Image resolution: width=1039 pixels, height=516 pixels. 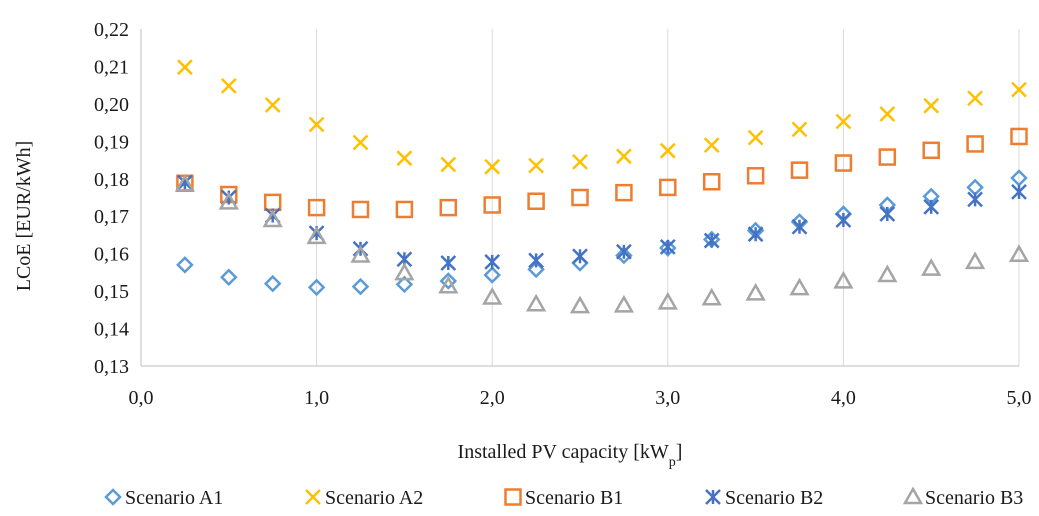 I want to click on x-tick-label: 0,0, so click(x=141, y=398).